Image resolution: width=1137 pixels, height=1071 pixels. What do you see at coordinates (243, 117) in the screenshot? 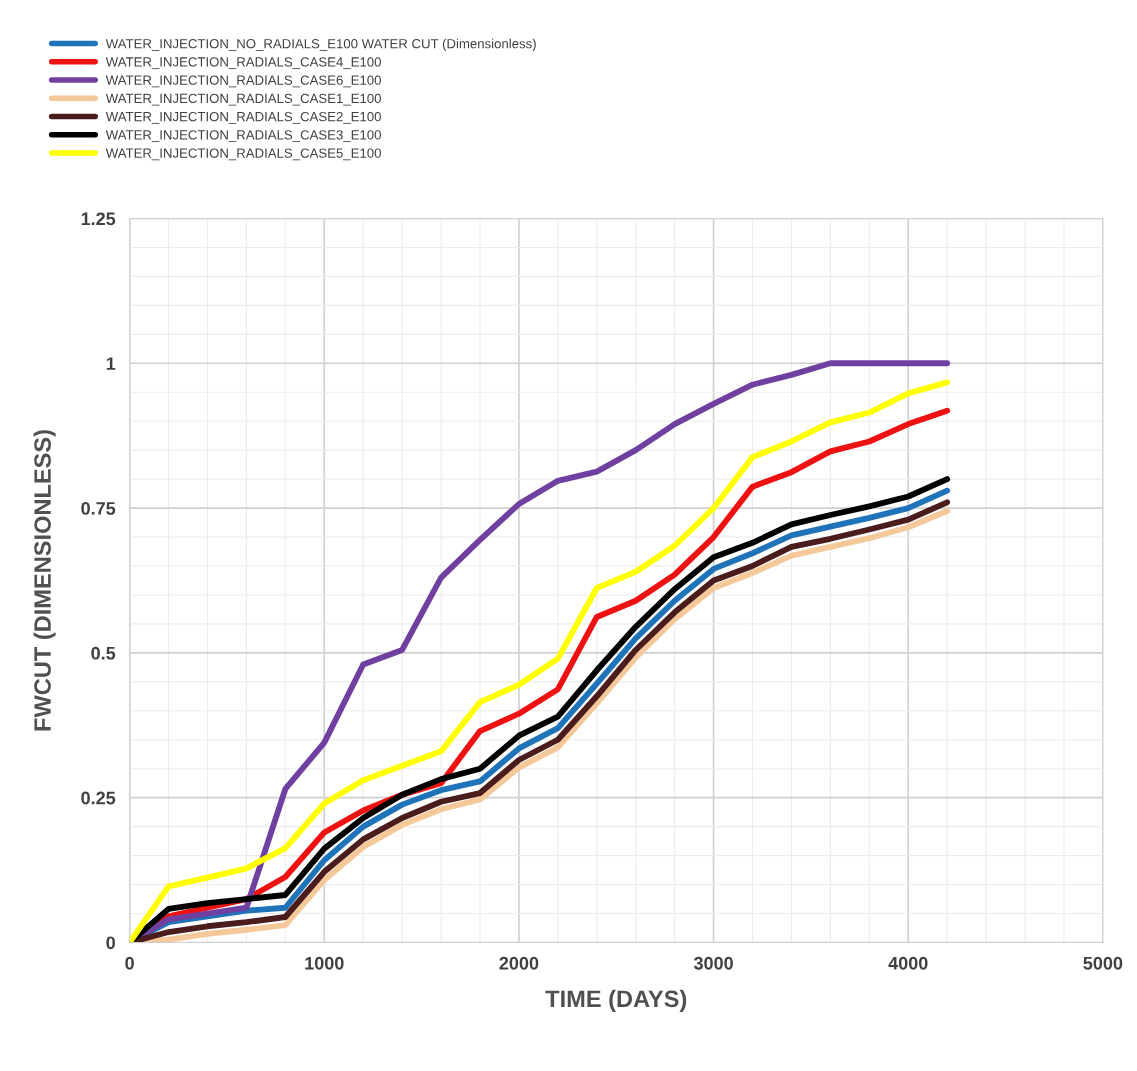
I see `legend-label: WATER_INJECTION_RADIALS_CASE2_E100` at bounding box center [243, 117].